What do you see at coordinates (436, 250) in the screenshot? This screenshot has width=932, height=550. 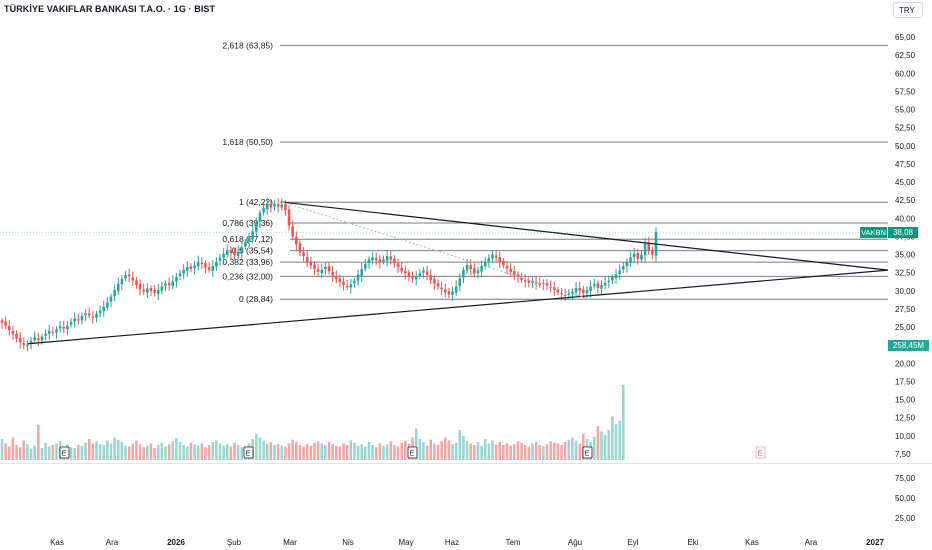 I see `fib-trend-guide` at bounding box center [436, 250].